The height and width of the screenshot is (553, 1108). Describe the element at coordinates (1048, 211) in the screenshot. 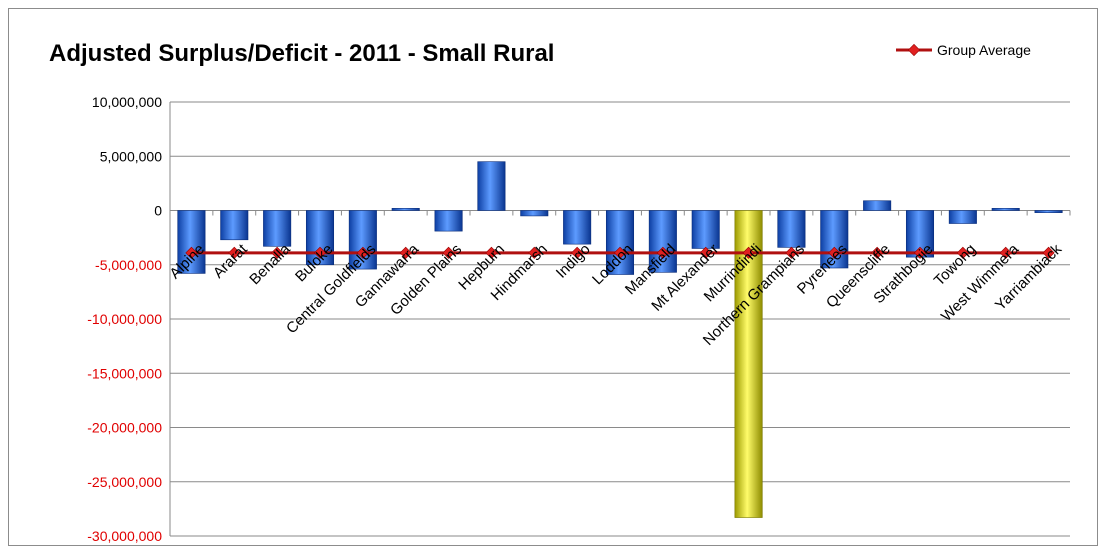

I see `bar-yarriambiack` at that location.